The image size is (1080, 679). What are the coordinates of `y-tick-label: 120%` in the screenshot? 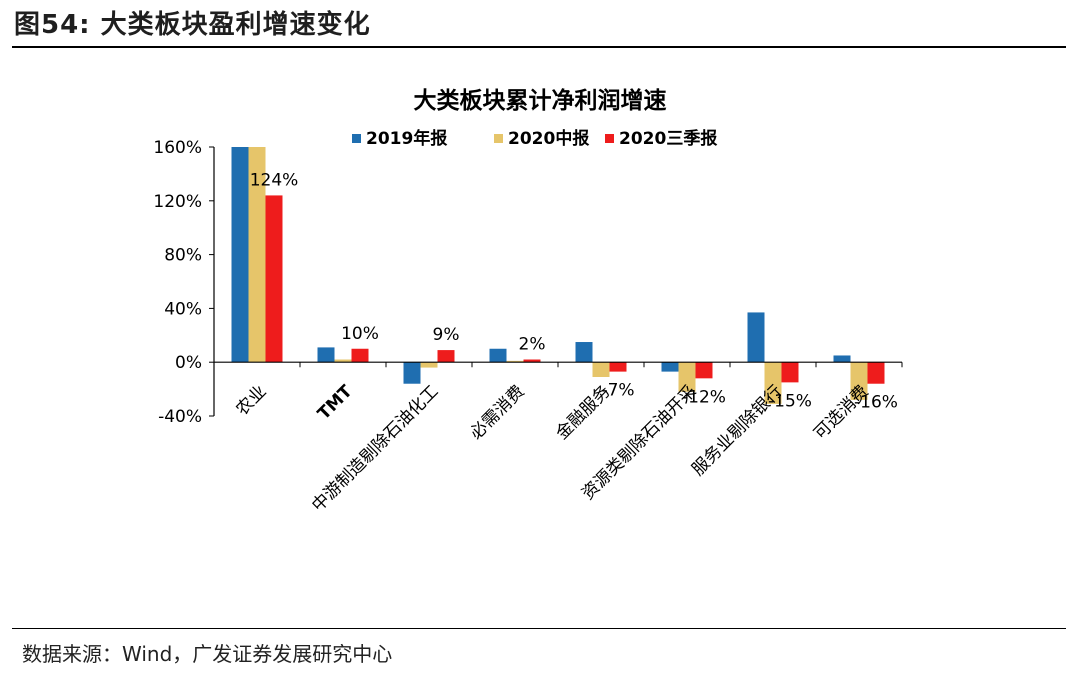 It's located at (177, 202).